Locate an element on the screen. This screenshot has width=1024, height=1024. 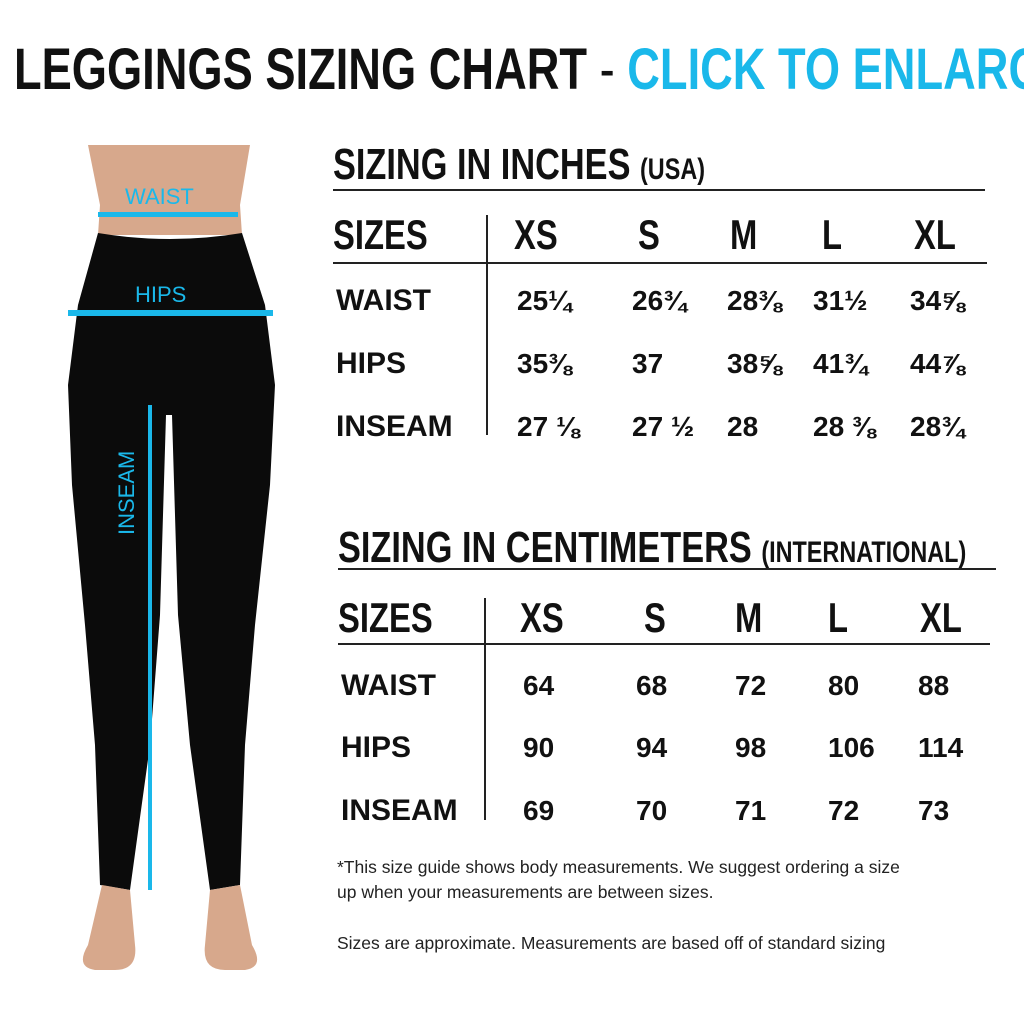
inseam-measure-line is located at coordinates (150, 647).